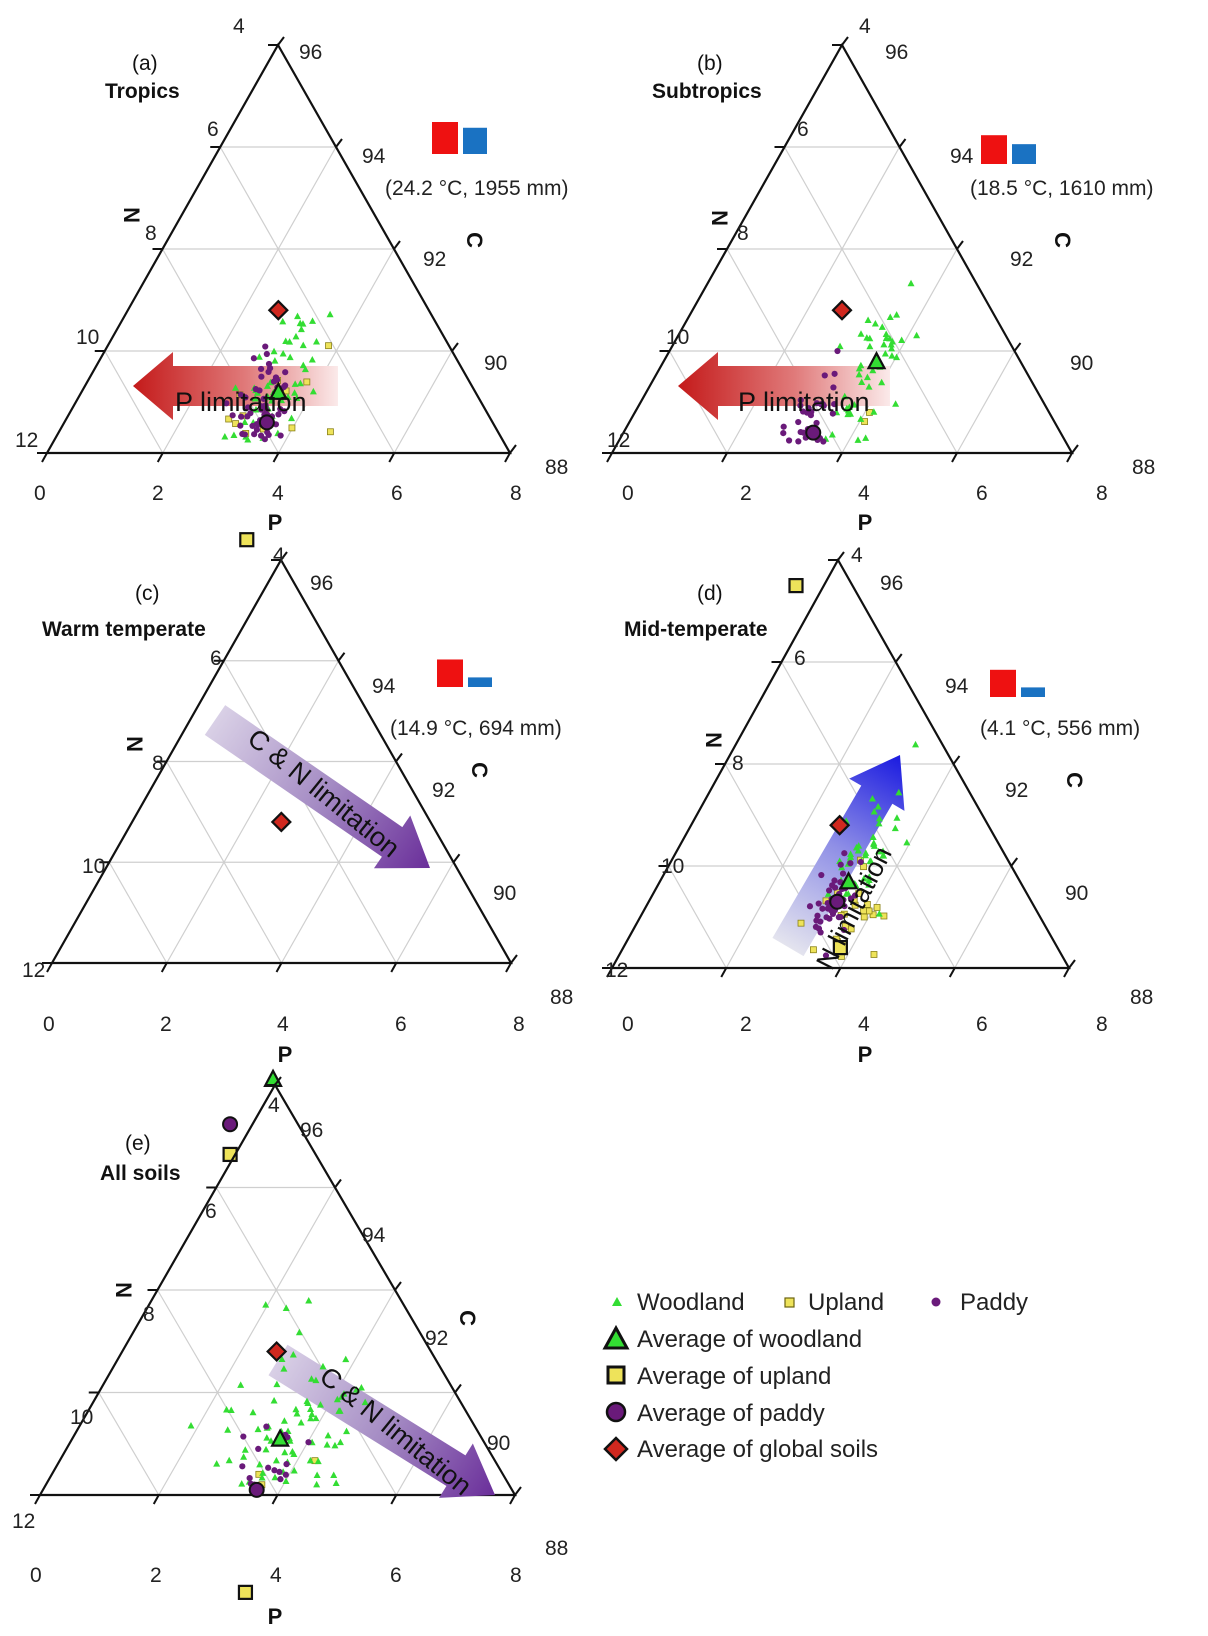 Image resolution: width=1208 pixels, height=1636 pixels. Describe the element at coordinates (476, 728) in the screenshot. I see `climate-label: (14.9 °C, 694 mm)` at that location.